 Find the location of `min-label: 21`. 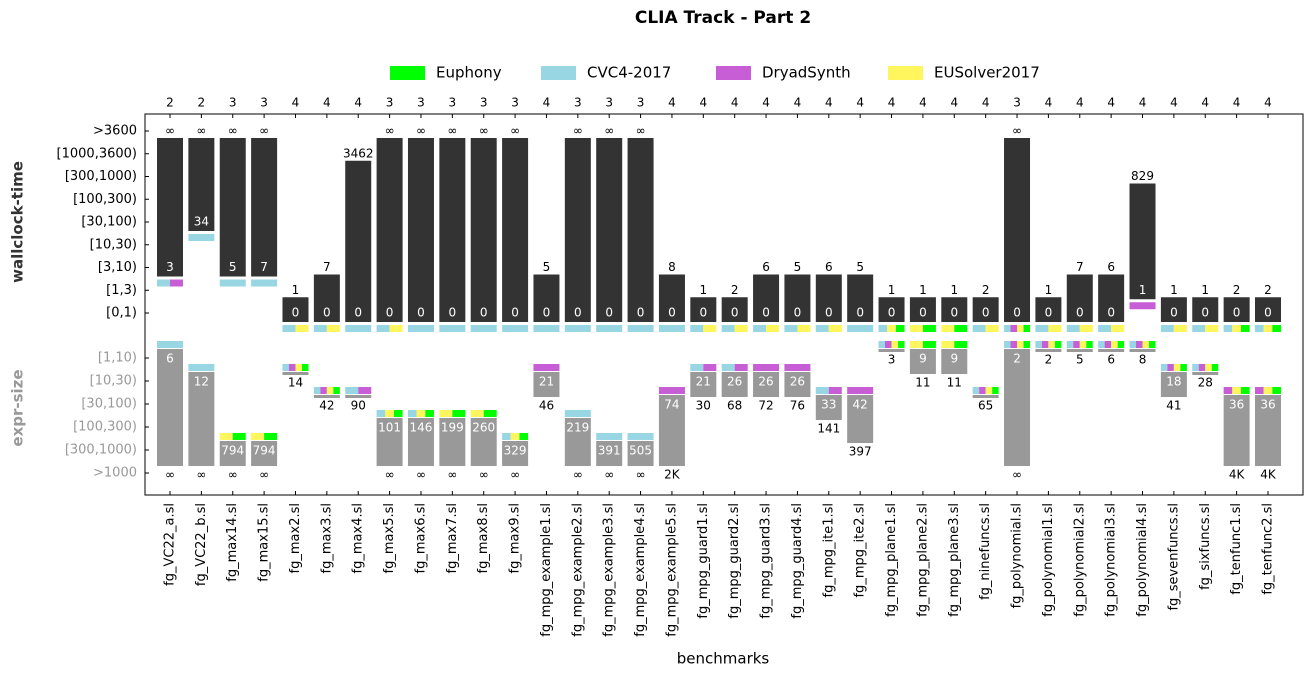

min-label: 21 is located at coordinates (703, 382).